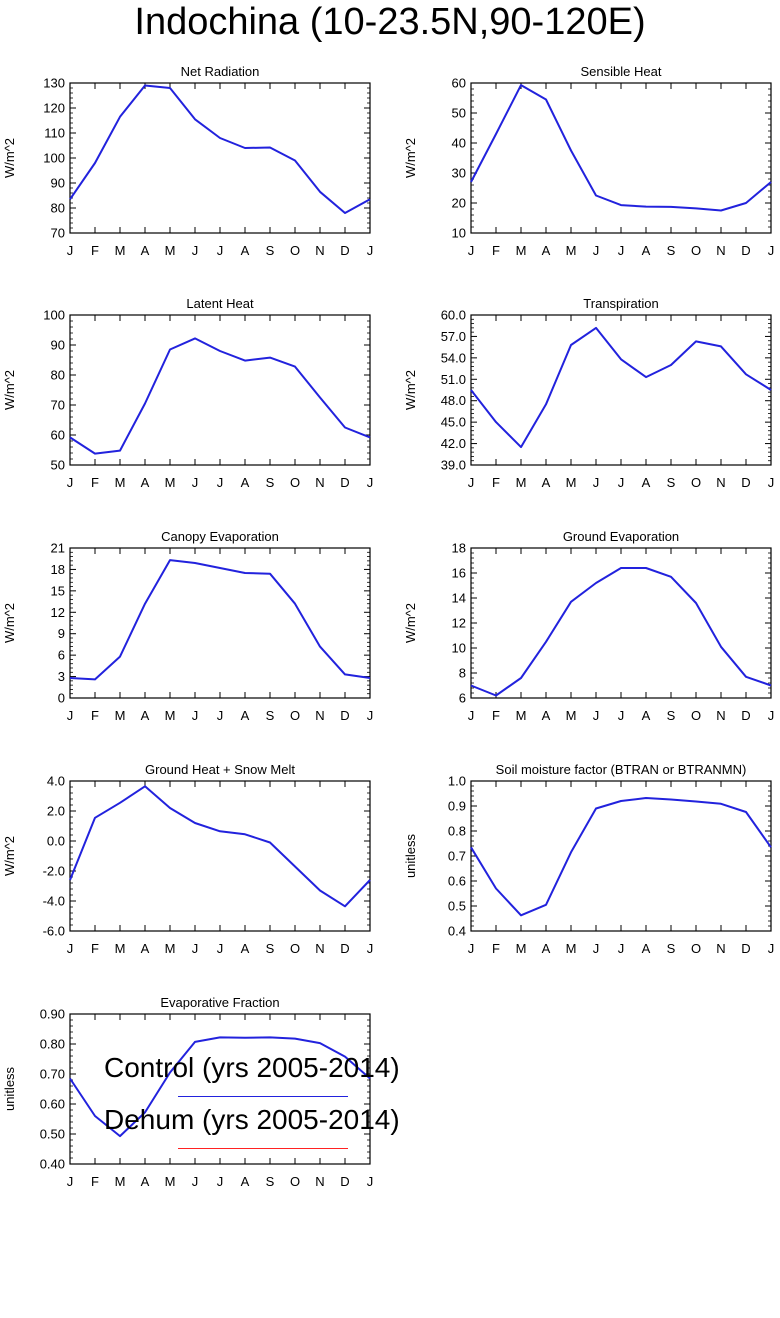 The height and width of the screenshot is (1318, 780). What do you see at coordinates (52, 1074) in the screenshot?
I see `y-tick-label: 0.70` at bounding box center [52, 1074].